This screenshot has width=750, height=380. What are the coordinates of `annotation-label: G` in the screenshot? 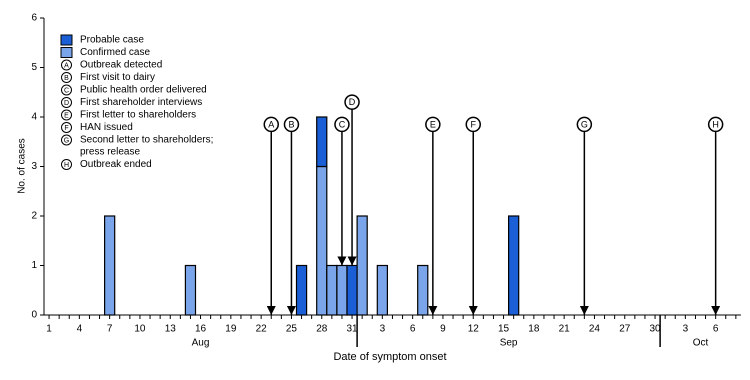 It's located at (584, 124).